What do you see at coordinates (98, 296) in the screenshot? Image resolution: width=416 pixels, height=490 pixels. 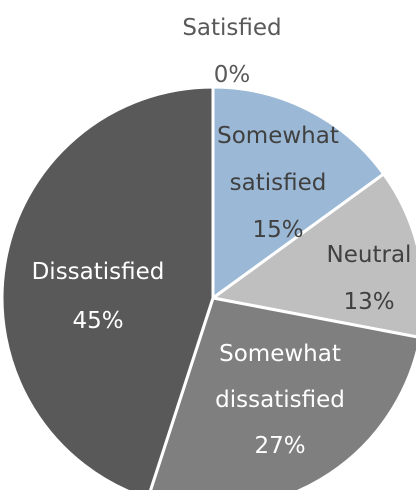 I see `data-label-dissatisfied: Dissatisfied 45%` at bounding box center [98, 296].